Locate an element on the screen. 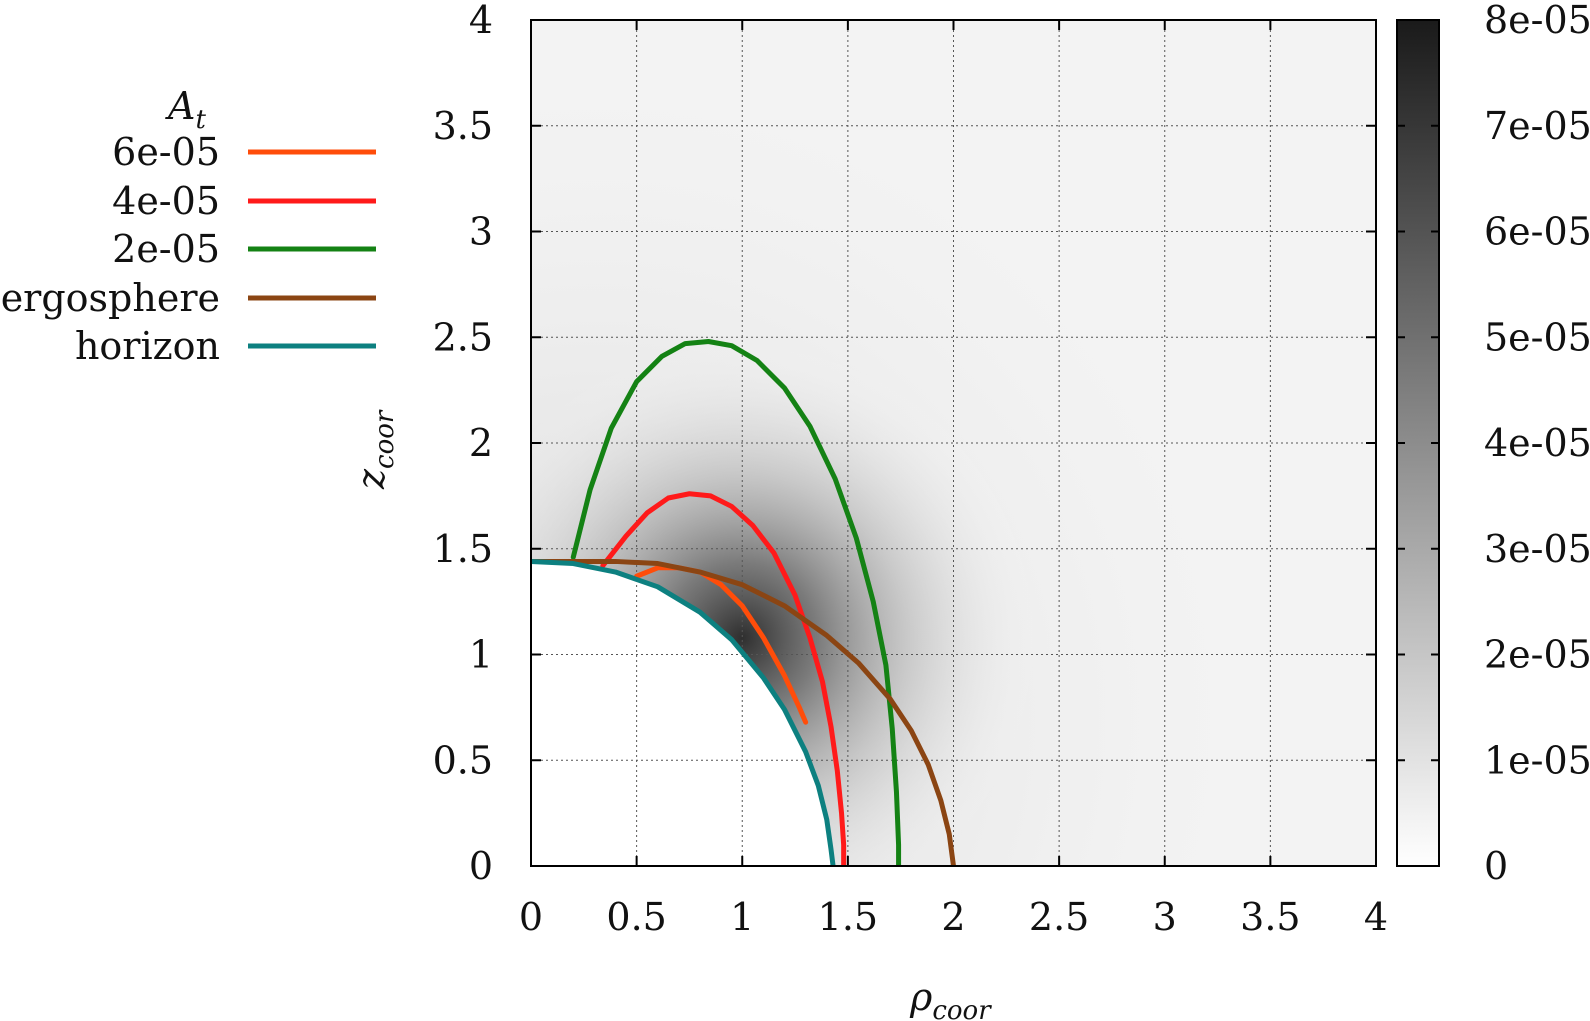 The height and width of the screenshot is (1021, 1590). y-axis-label-subscript: coor is located at coordinates (385, 439).